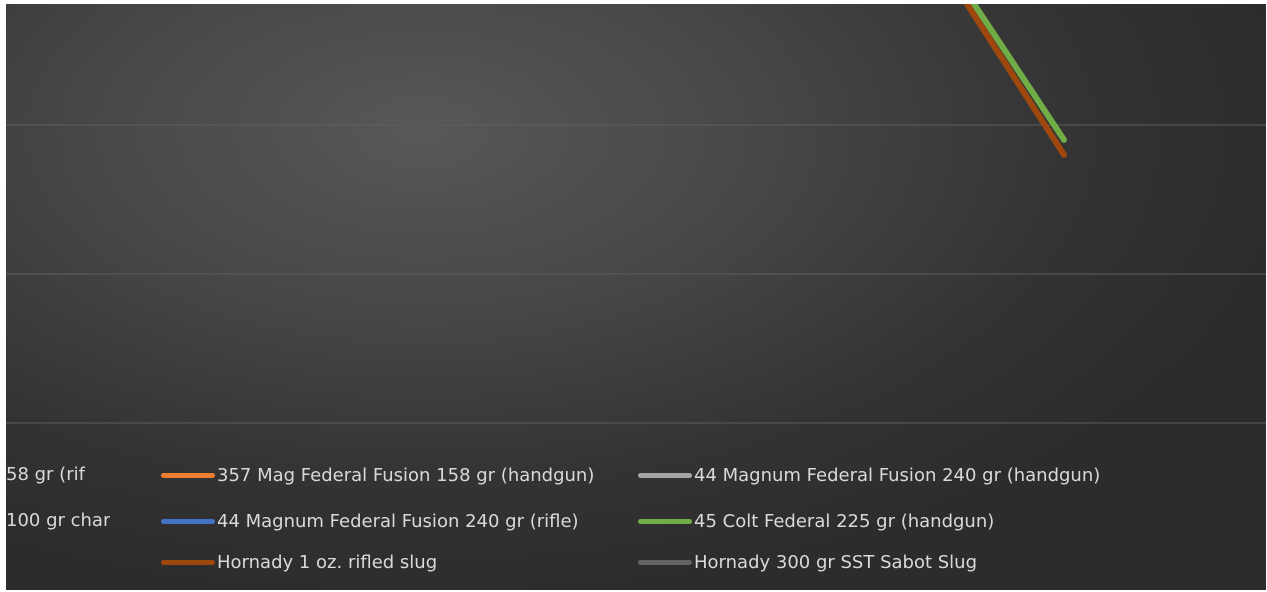  Describe the element at coordinates (844, 521) in the screenshot. I see `legend-label: 45 Colt Federal 225 gr (handgun)` at that location.